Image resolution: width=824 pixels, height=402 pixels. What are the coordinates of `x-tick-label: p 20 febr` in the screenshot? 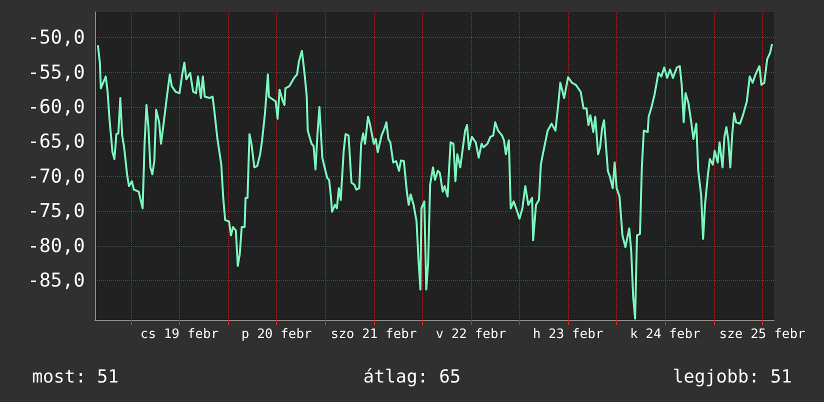 It's located at (276, 334).